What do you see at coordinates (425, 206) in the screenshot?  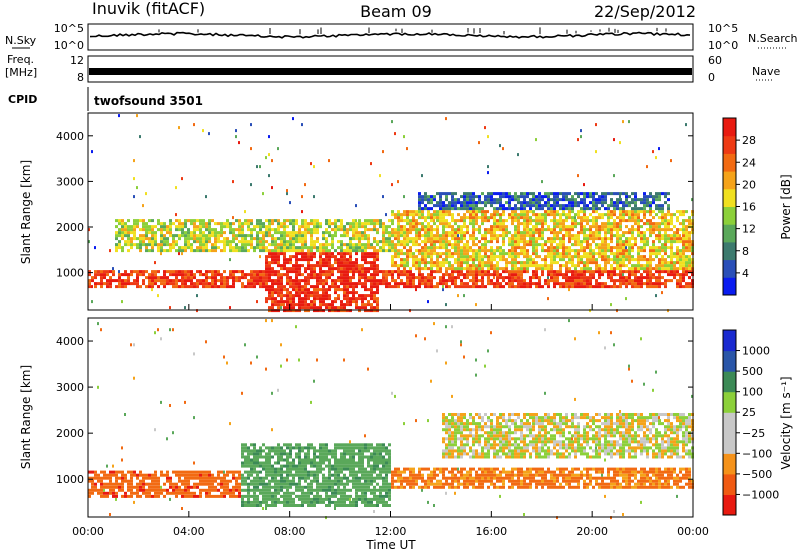 I see `power-cell-1958` at bounding box center [425, 206].